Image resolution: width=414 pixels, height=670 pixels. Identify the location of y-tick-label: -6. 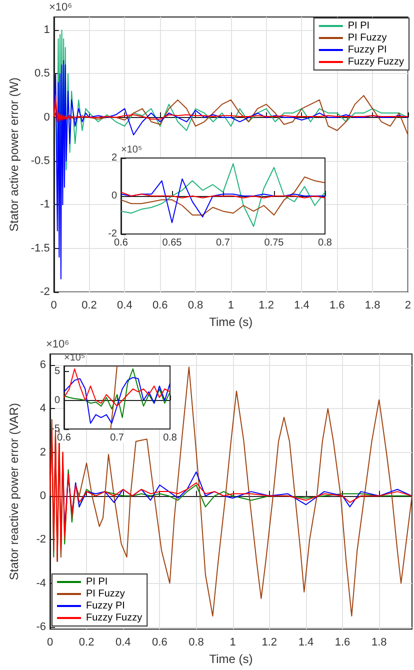
(41, 626).